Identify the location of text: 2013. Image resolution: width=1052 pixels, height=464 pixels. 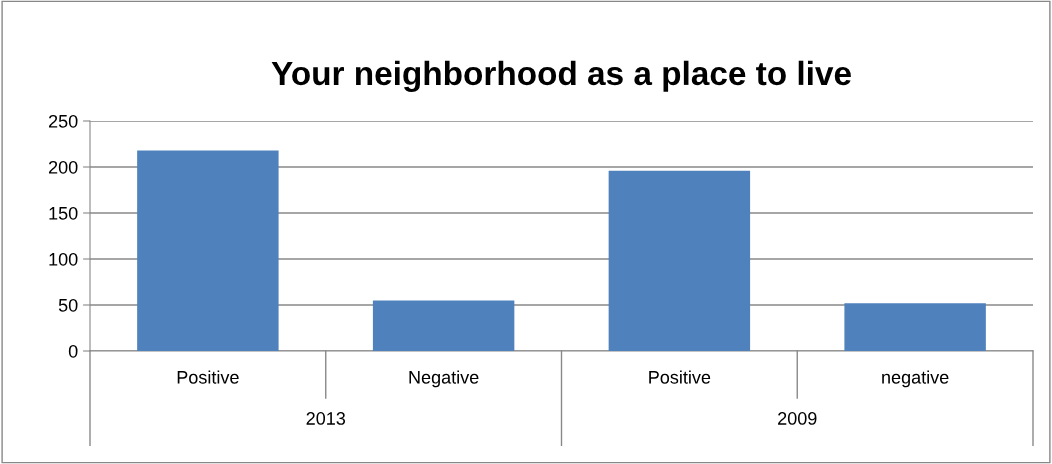
(326, 418).